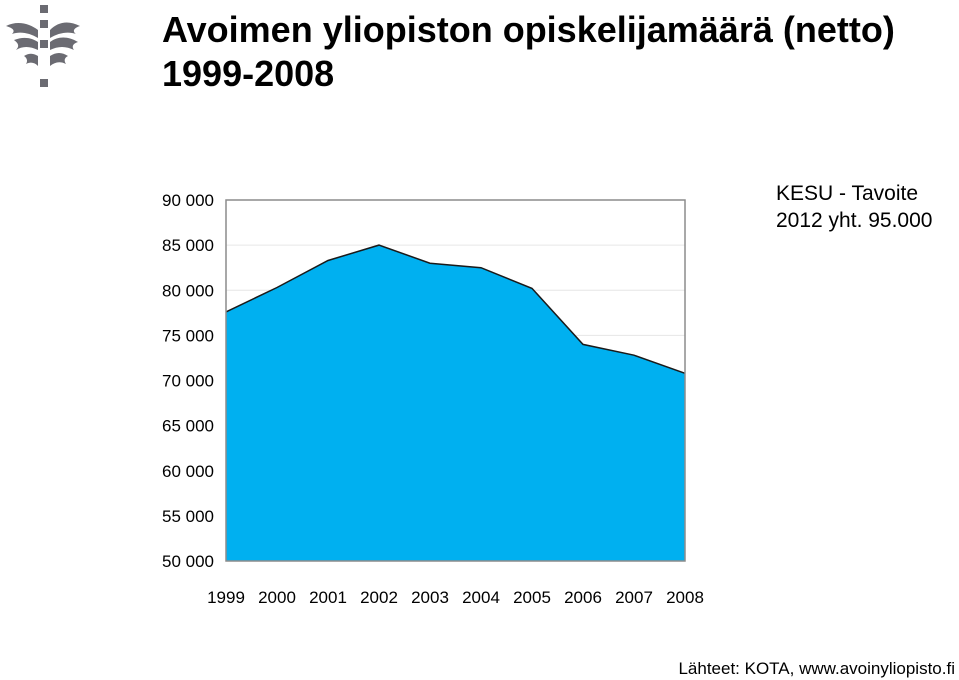 This screenshot has width=959, height=680. What do you see at coordinates (455, 597) in the screenshot?
I see `x-axis-ticks: 1999 2000 2001 2002 2003 2004 2005 2006 2007 2008` at bounding box center [455, 597].